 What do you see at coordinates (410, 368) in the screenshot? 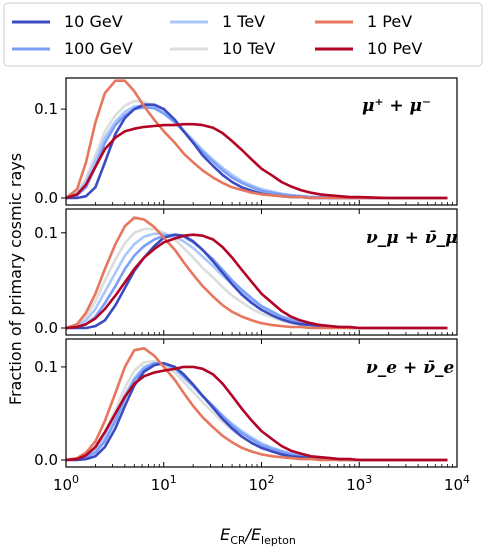
I see `panel-label: ν_e + ν̄_e` at bounding box center [410, 368].